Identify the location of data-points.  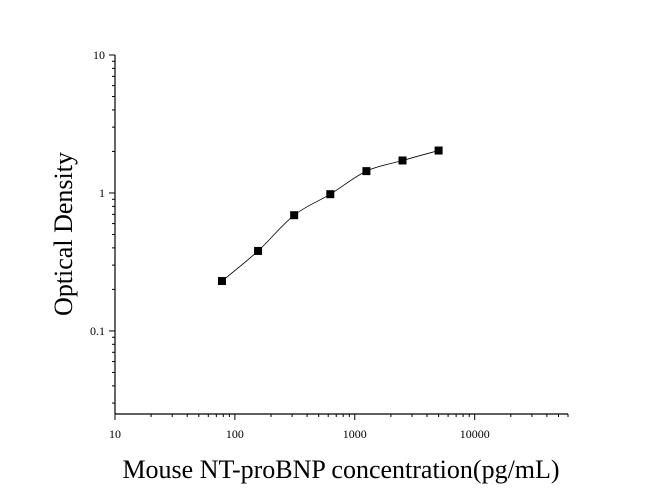
(330, 216).